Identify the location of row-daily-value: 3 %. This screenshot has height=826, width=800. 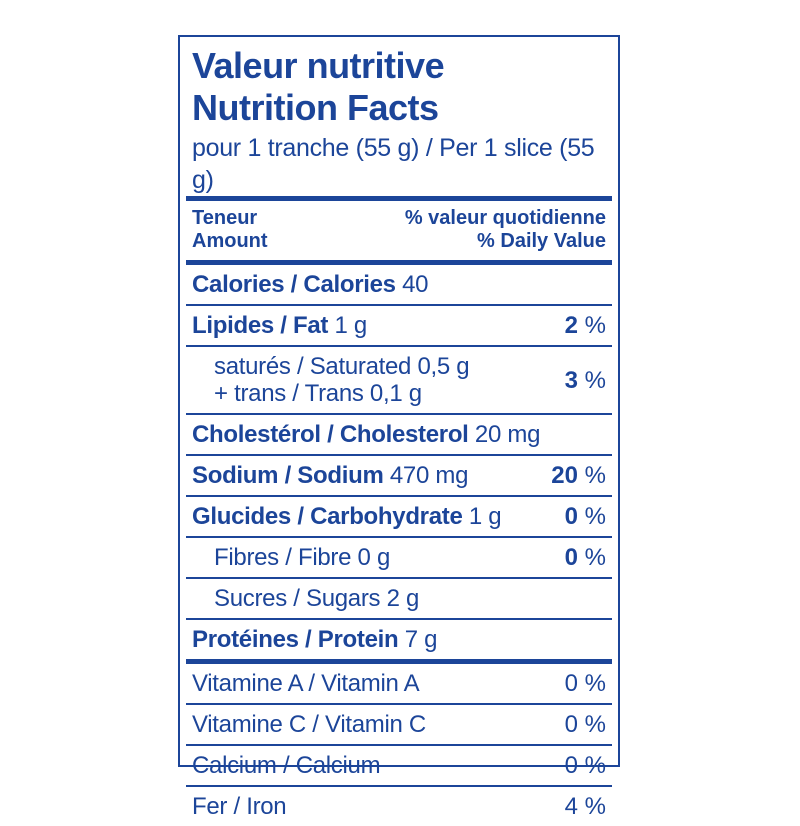
(585, 380).